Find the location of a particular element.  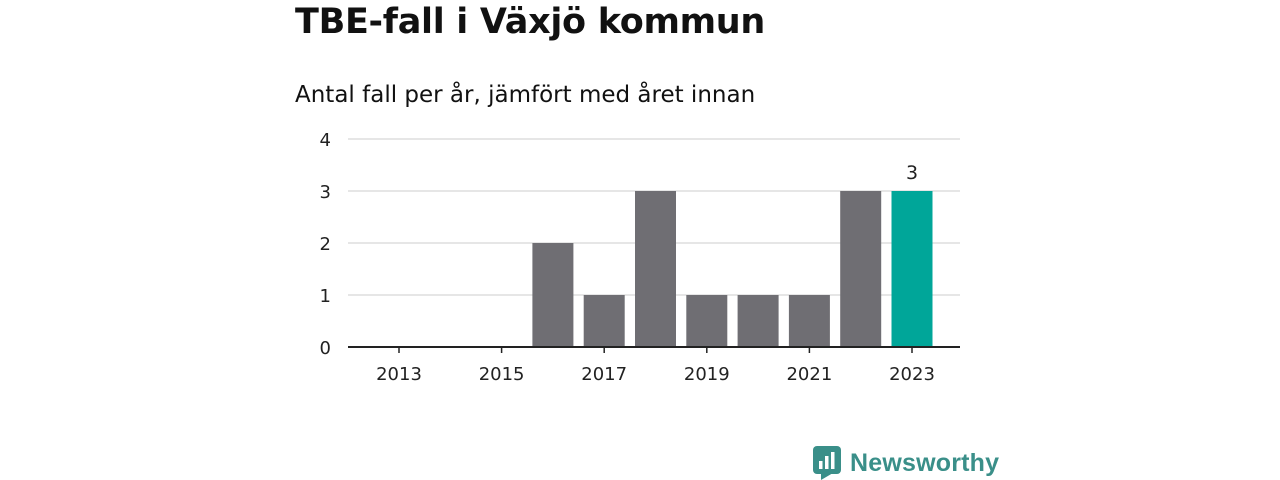

x-tick-label: 2015 is located at coordinates (502, 374).